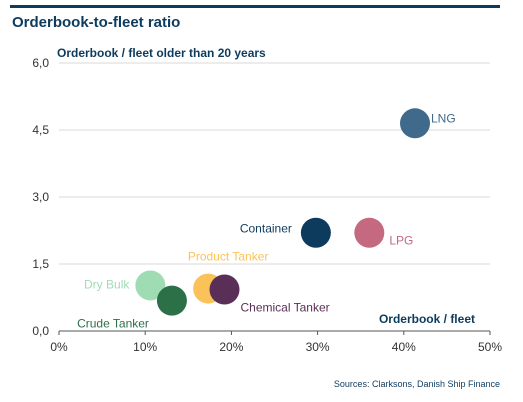 This screenshot has height=402, width=523. I want to click on y-tick-labels: 0,0 1,5 3,0 4,5 6,0, so click(40, 197).